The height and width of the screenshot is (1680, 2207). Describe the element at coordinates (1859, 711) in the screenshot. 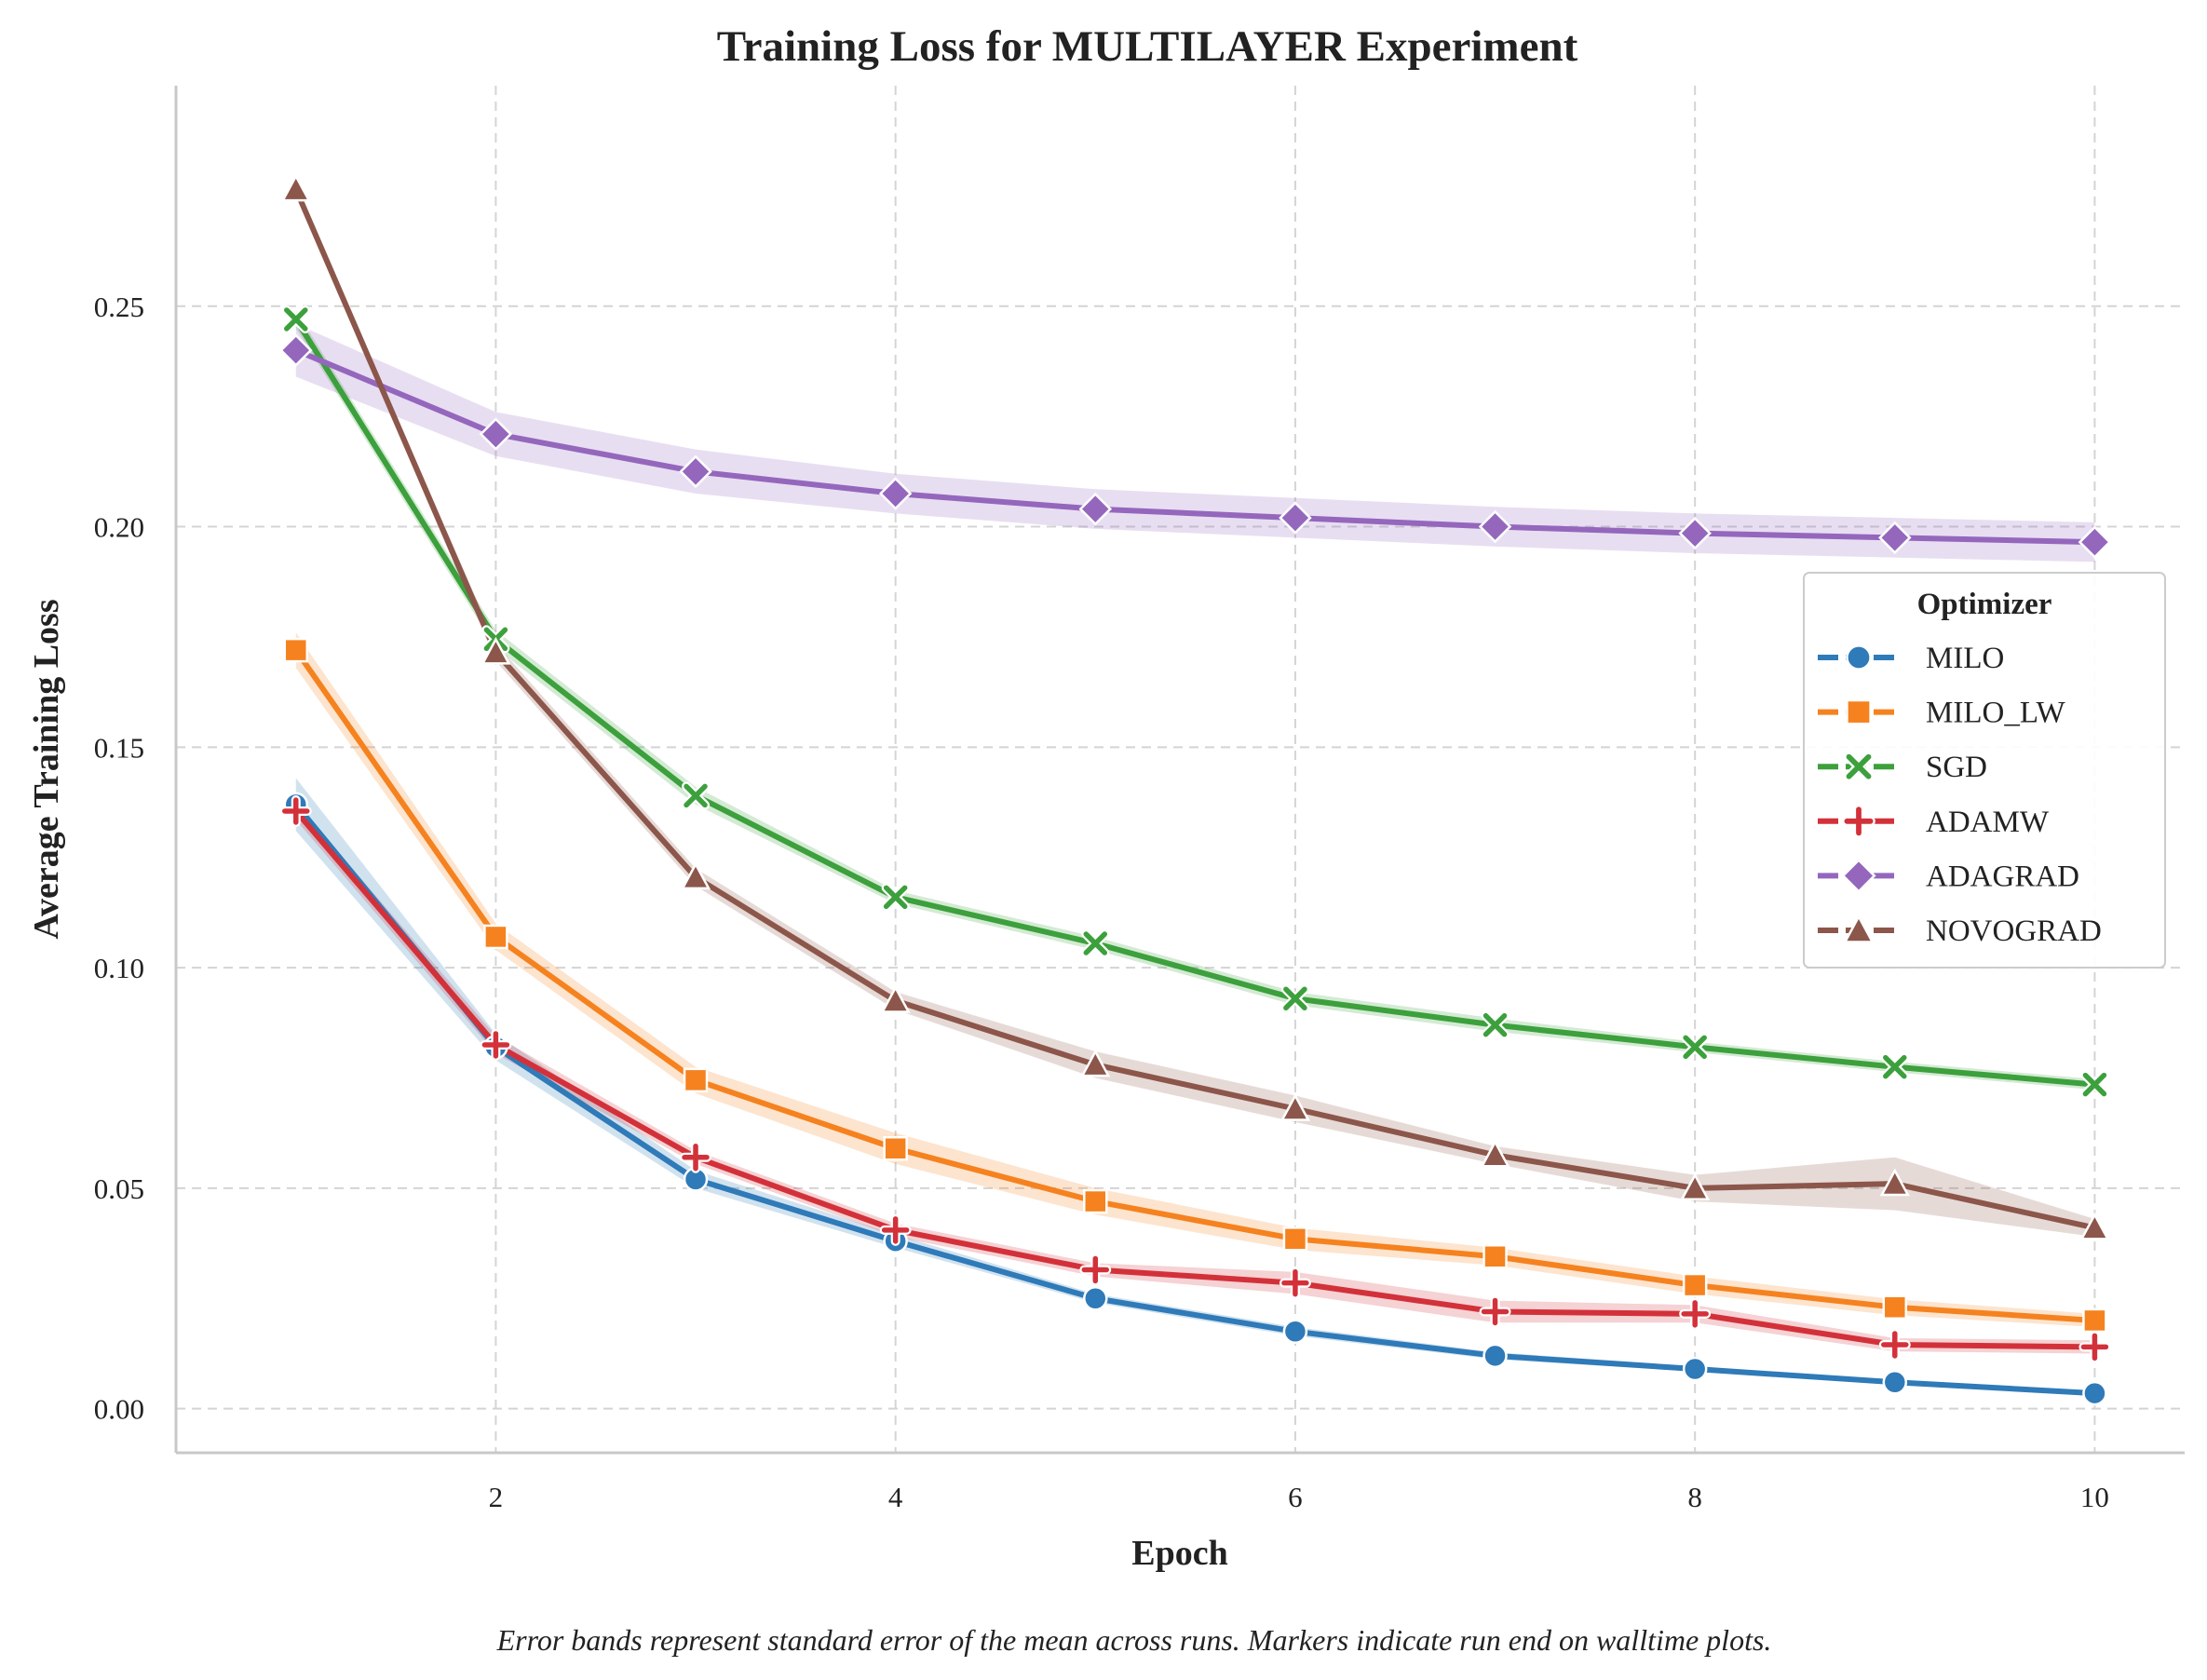

I see `legend-marker-milo-lw` at that location.